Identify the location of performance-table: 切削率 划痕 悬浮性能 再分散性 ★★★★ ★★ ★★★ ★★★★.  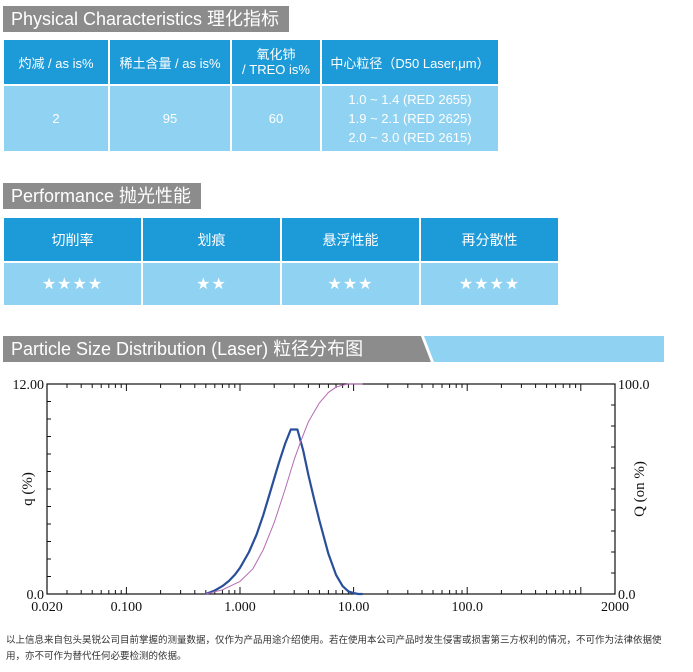
(281, 261).